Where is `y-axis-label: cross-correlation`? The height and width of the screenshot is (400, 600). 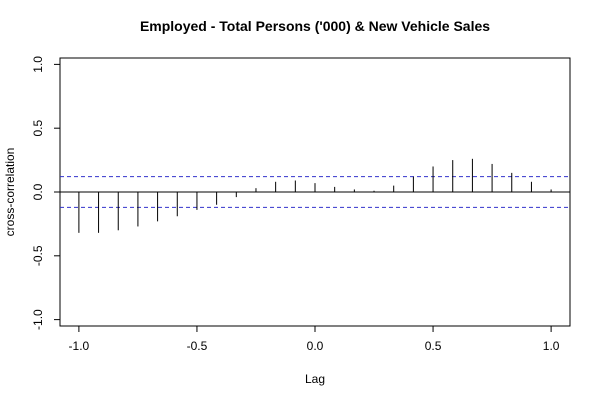
y-axis-label: cross-correlation is located at coordinates (10, 192).